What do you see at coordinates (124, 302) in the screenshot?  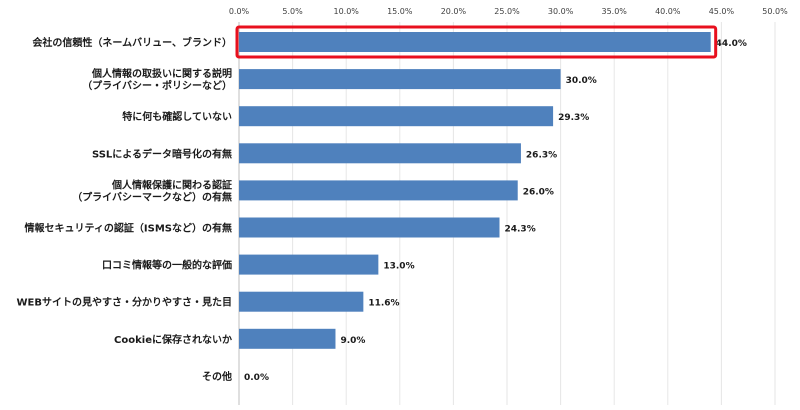 I see `category-label: WEBサイトの見やすさ・分かりやすさ・見た目` at bounding box center [124, 302].